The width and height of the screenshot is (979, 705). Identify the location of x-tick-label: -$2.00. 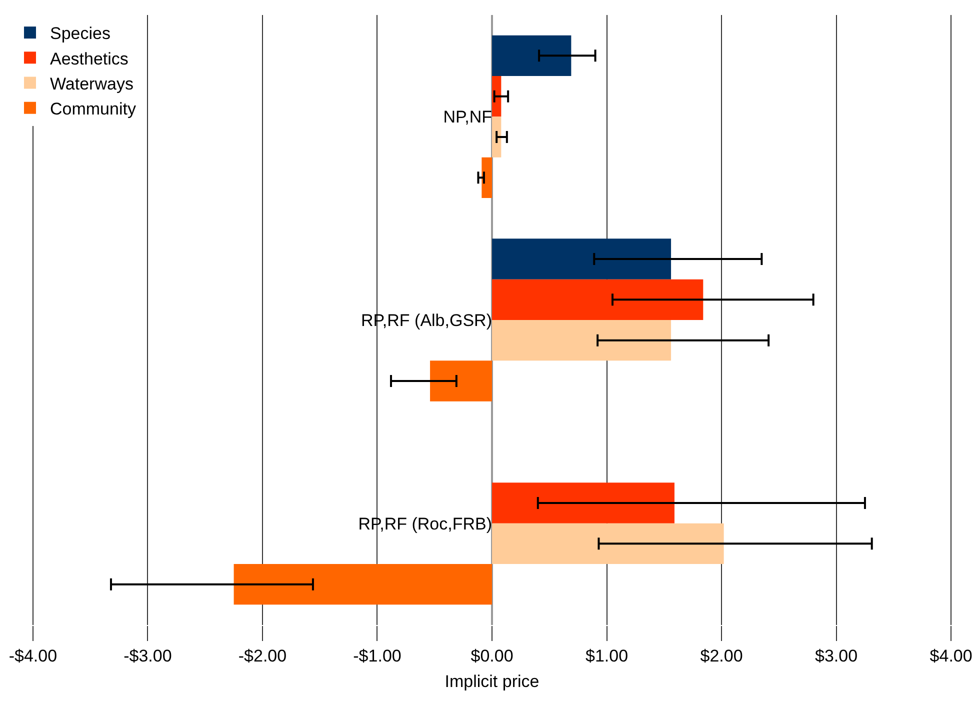
(262, 656).